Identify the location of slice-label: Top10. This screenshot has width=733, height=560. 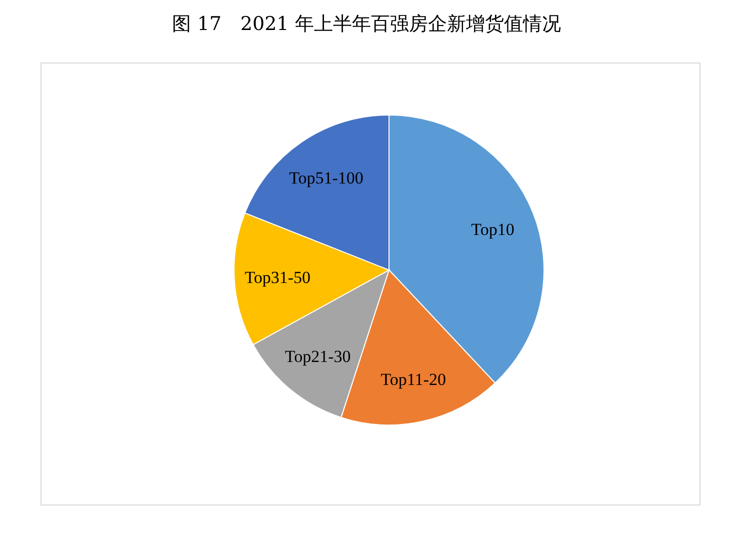
(492, 229).